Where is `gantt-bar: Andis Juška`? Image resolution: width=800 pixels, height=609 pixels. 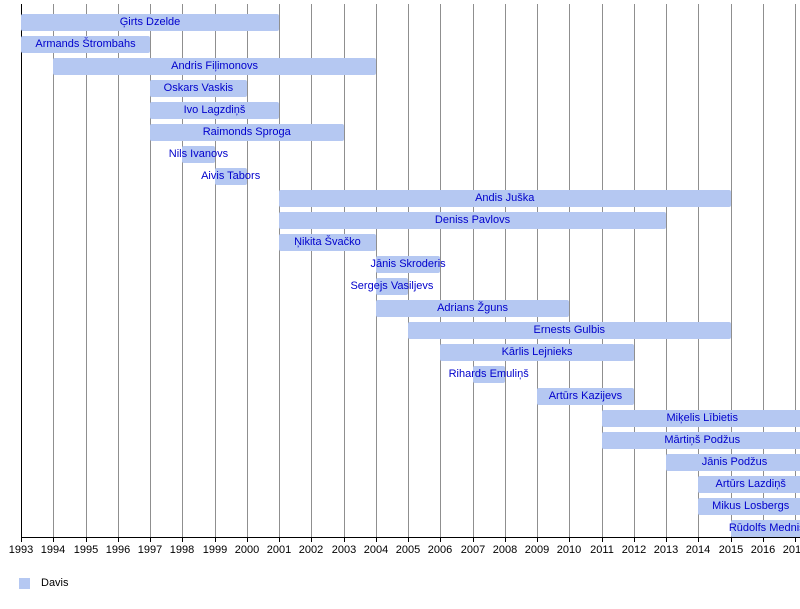 gantt-bar: Andis Juška is located at coordinates (505, 198).